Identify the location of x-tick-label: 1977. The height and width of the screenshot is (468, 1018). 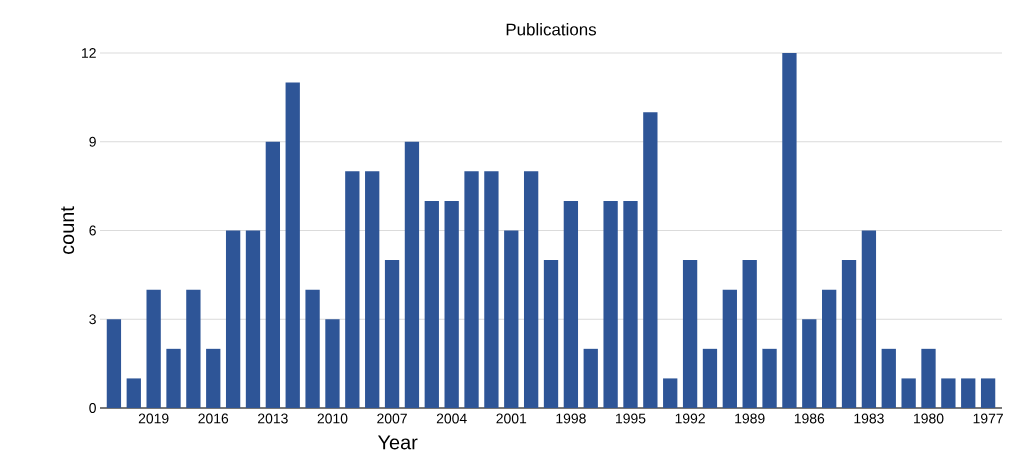
(988, 418).